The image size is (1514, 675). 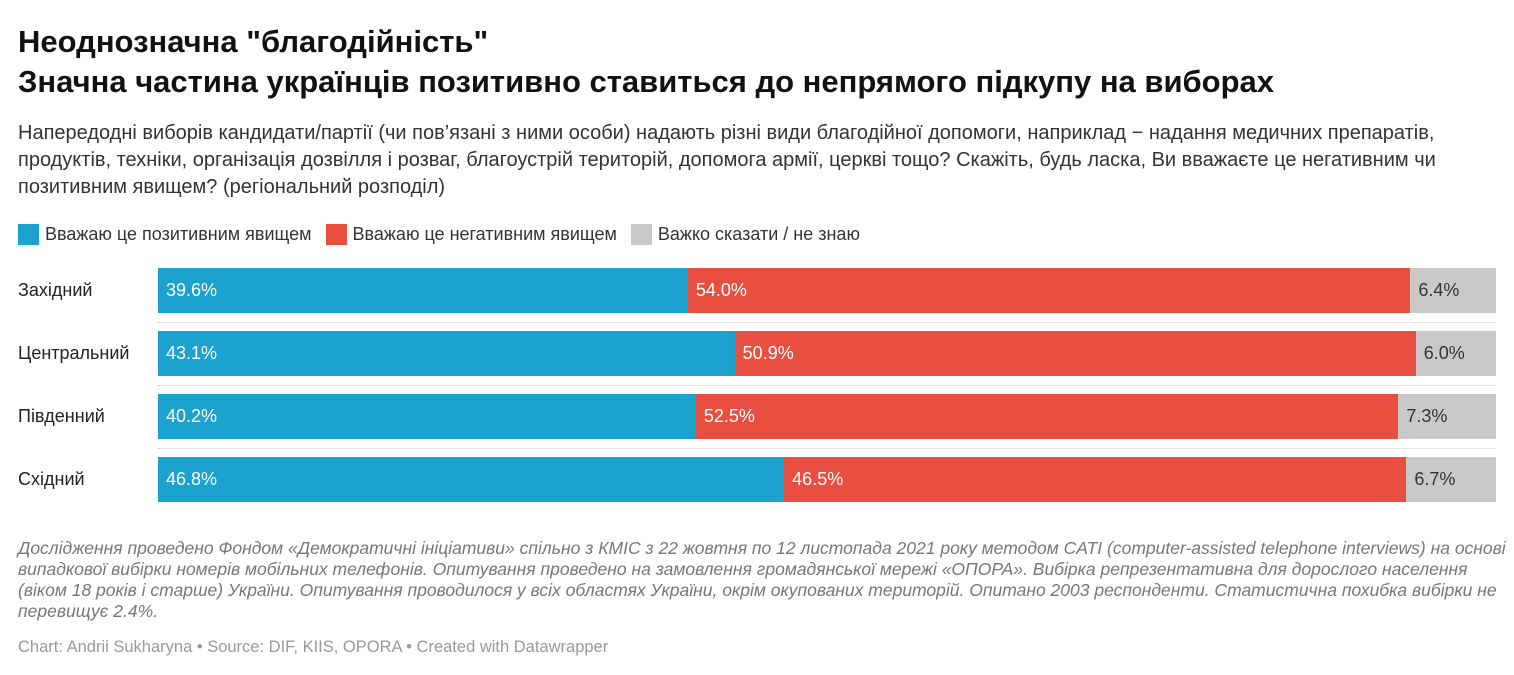 I want to click on stacked-bar: 46.8% 46.5% 6.7%, so click(x=827, y=479).